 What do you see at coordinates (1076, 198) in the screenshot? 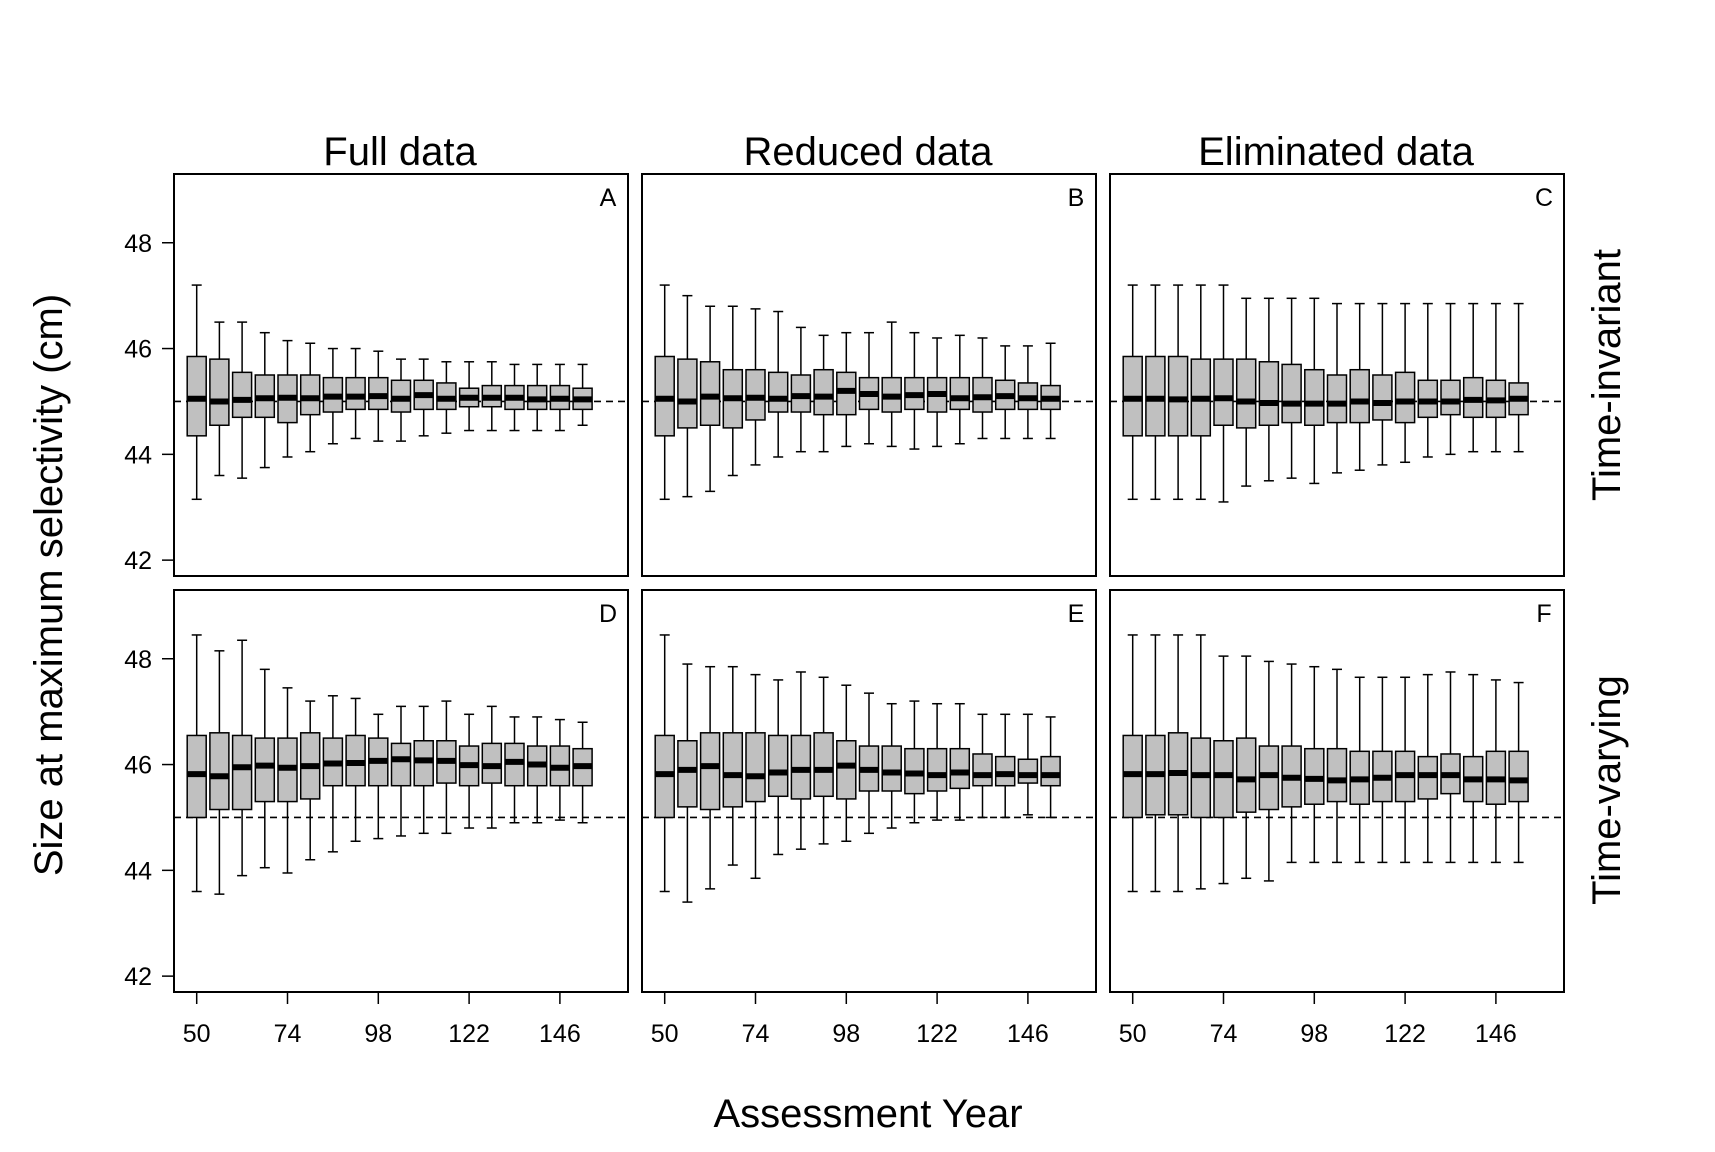
I see `panel-letter-b: B` at bounding box center [1076, 198].